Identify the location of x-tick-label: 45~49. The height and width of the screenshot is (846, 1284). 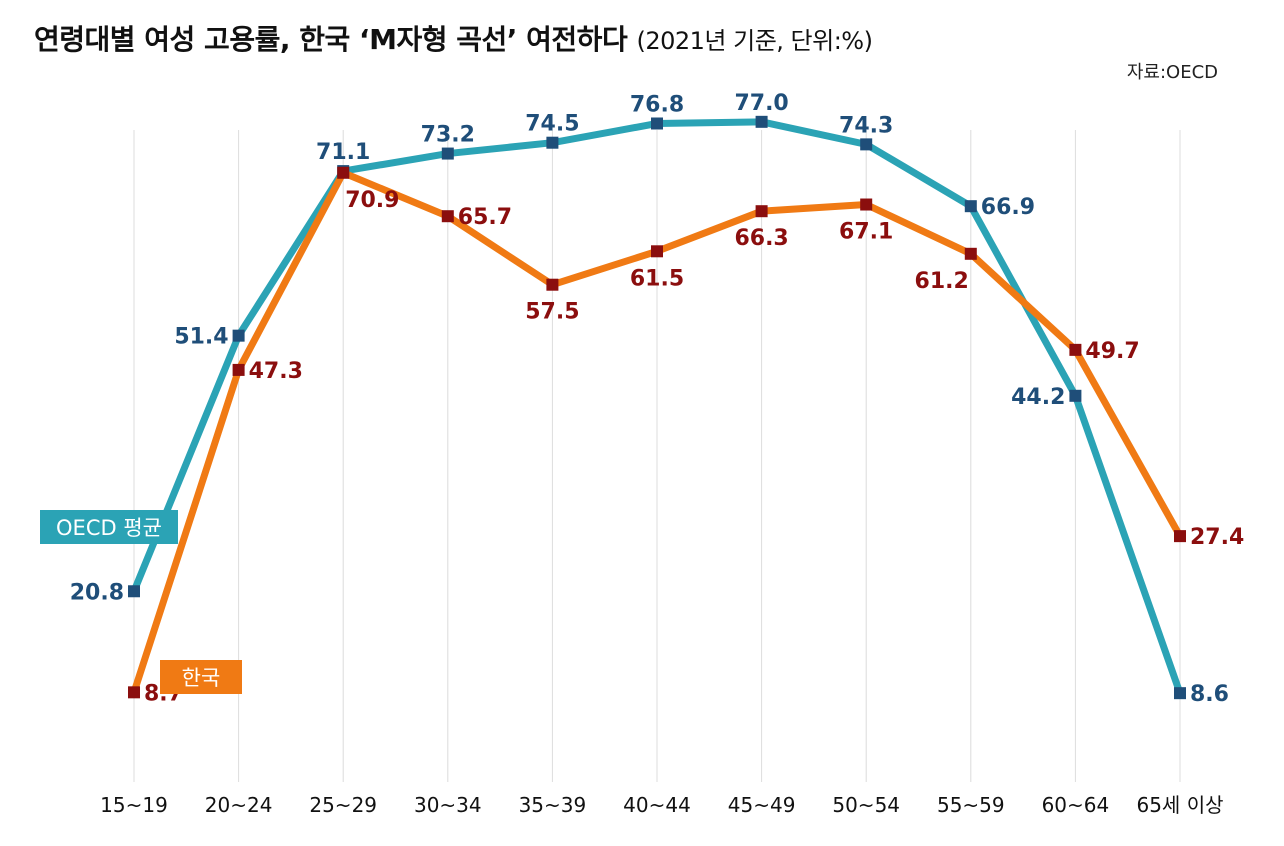
(762, 805).